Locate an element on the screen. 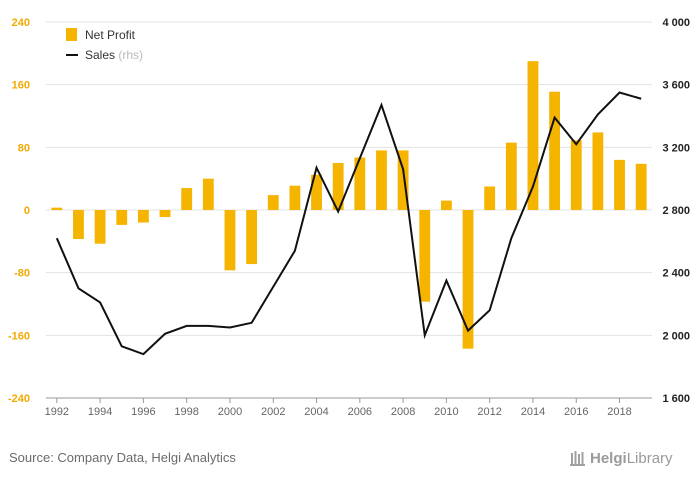  x-axis-tick-label: 2000 is located at coordinates (230, 412).